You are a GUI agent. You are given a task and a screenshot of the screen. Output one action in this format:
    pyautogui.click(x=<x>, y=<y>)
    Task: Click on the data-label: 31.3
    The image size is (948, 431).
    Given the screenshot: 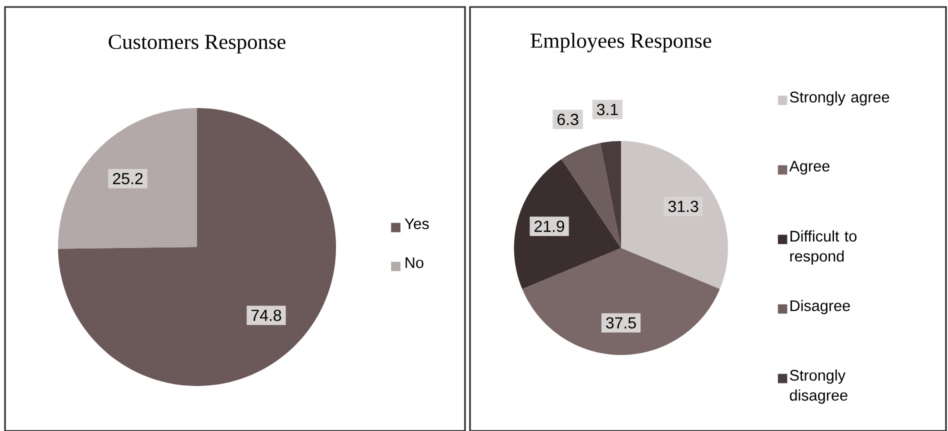 What is the action you would take?
    pyautogui.click(x=683, y=206)
    